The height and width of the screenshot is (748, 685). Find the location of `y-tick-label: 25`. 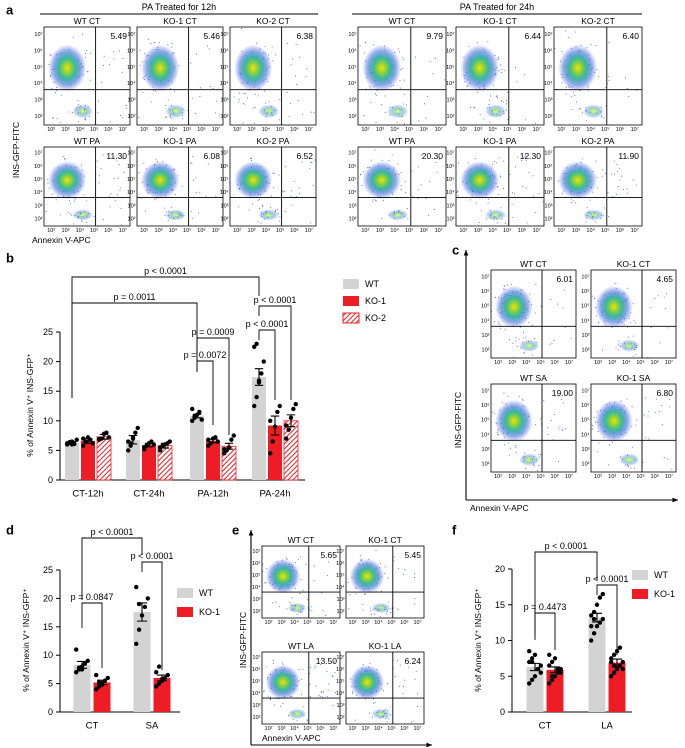

y-tick-label: 25 is located at coordinates (48, 332).